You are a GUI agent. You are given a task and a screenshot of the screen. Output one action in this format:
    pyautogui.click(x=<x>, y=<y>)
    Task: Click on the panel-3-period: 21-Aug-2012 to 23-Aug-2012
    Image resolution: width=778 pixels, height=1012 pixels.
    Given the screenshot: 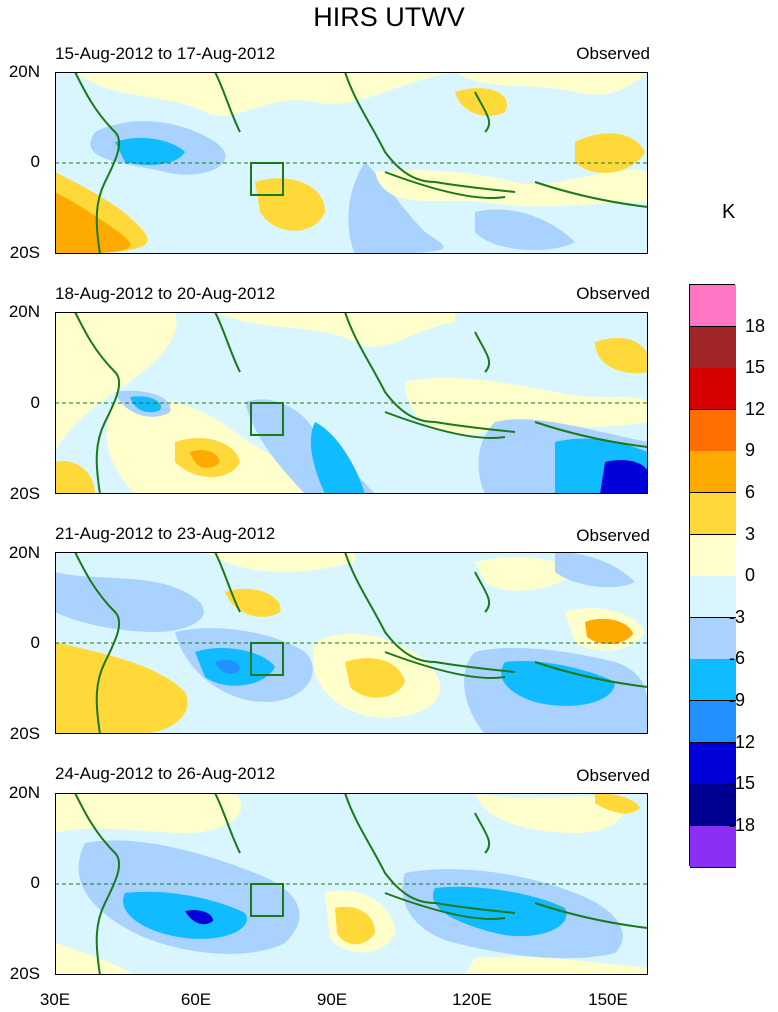 What is the action you would take?
    pyautogui.click(x=165, y=533)
    